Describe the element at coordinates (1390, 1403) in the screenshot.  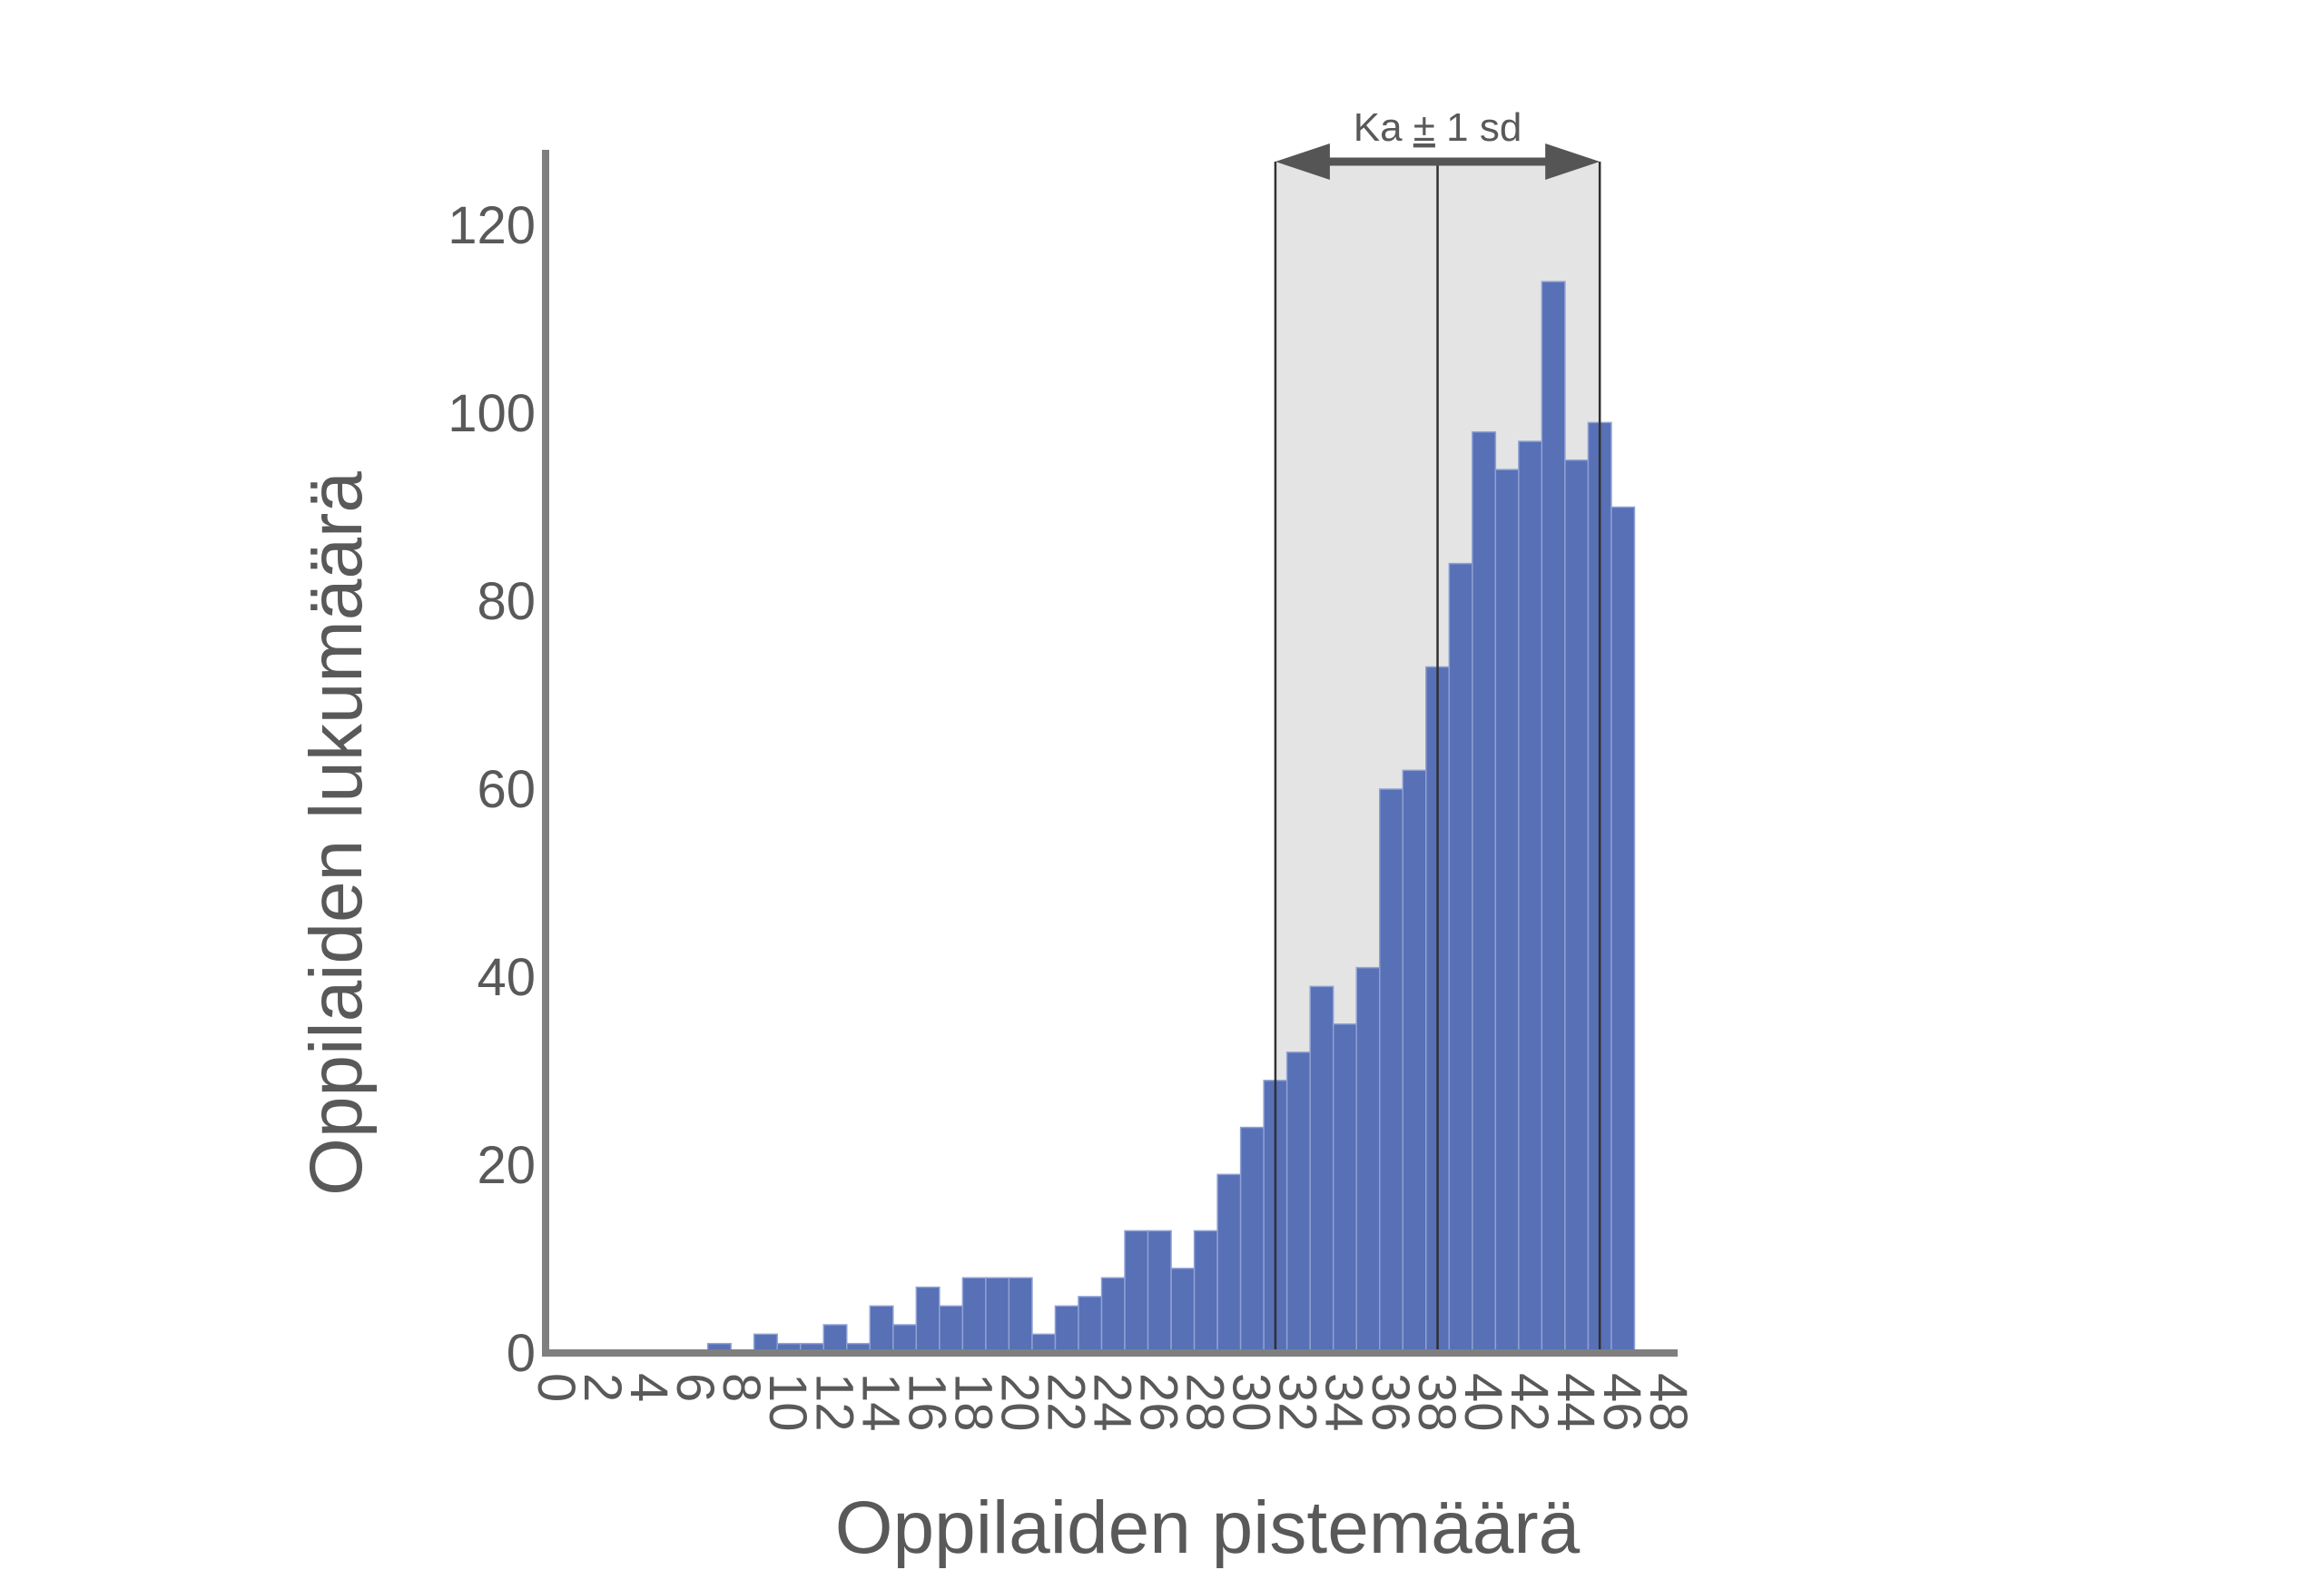
I see `x-tick-label-36: 36` at that location.